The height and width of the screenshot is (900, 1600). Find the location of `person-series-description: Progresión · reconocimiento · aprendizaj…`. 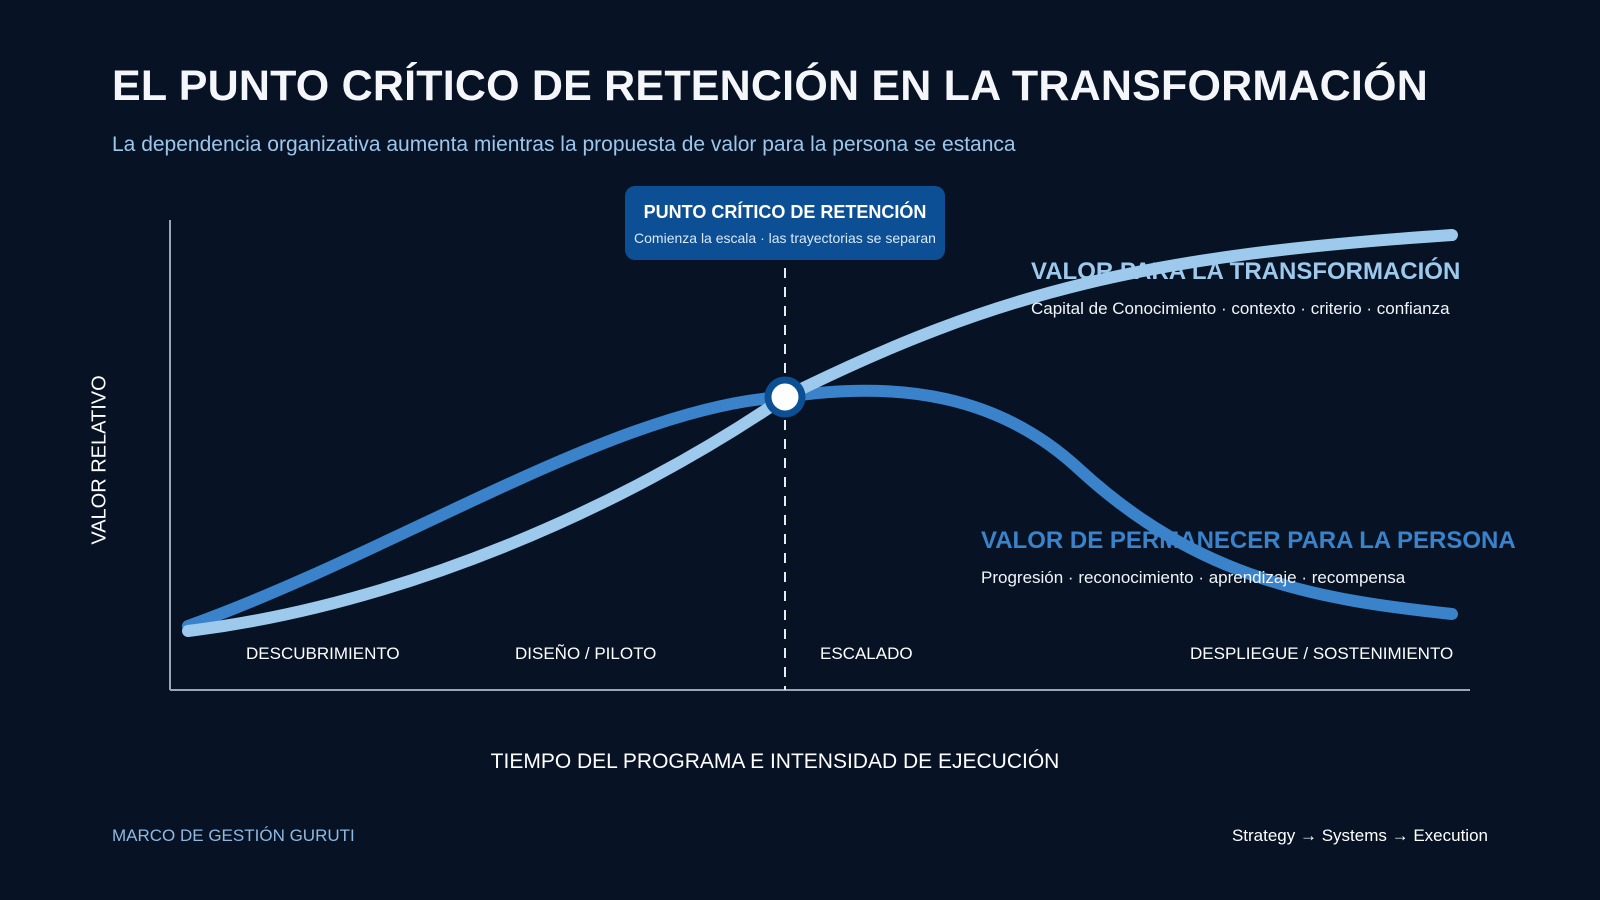

person-series-description: Progresión · reconocimiento · aprendizaj… is located at coordinates (1193, 577).